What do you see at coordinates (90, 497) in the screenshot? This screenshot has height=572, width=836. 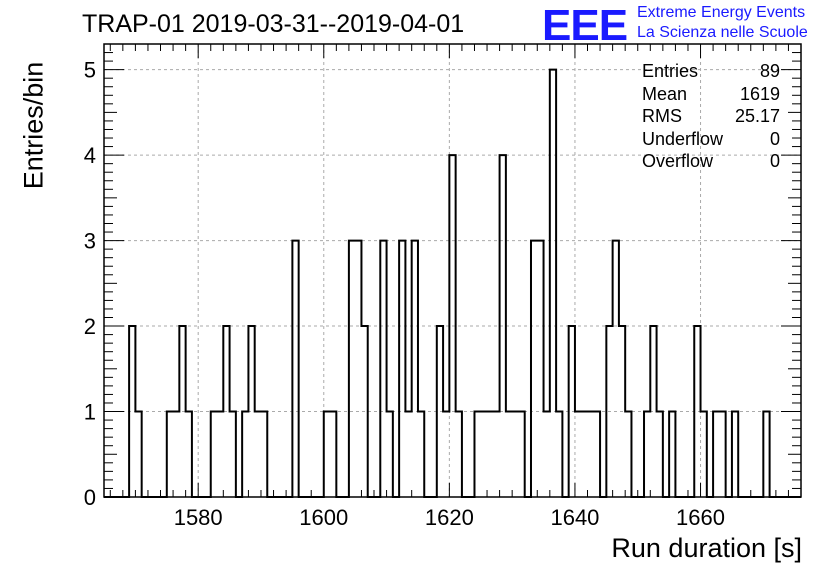 I see `y-tick-label: 0` at bounding box center [90, 497].